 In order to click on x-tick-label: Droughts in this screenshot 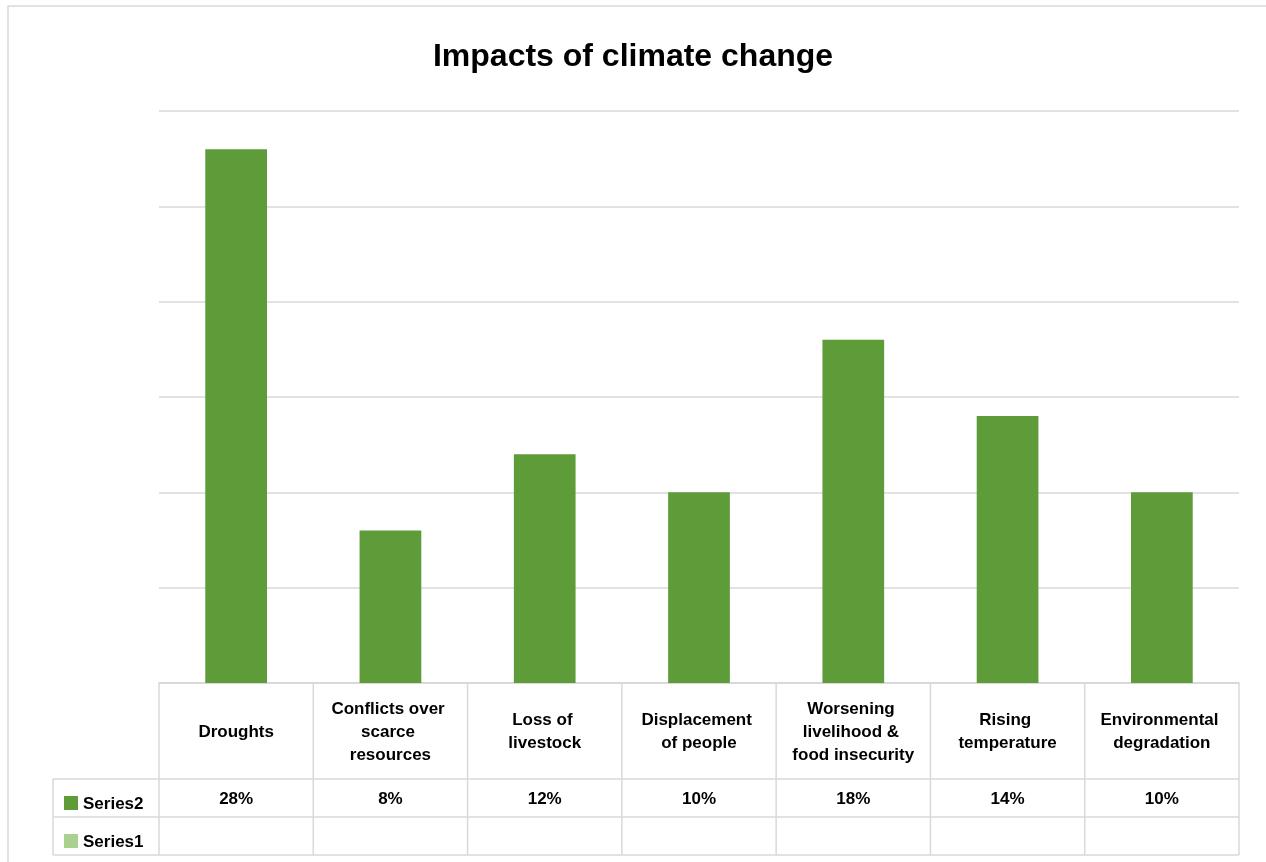, I will do `click(236, 731)`.